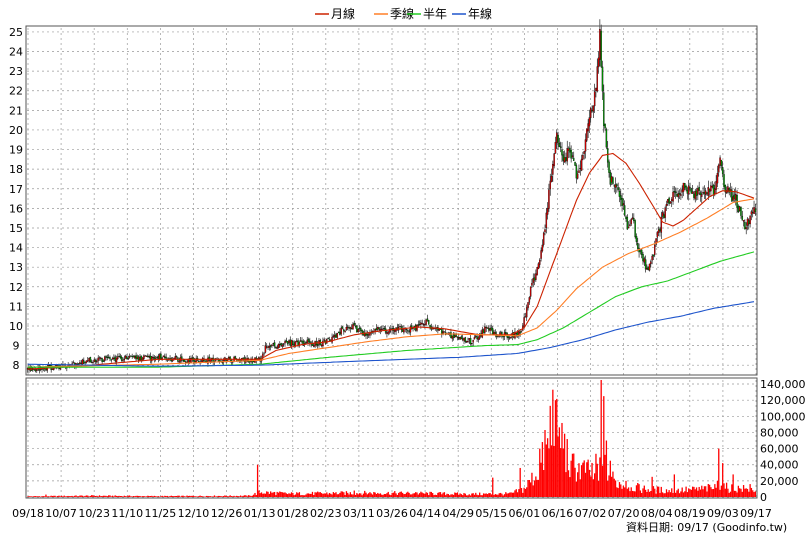 The width and height of the screenshot is (808, 540). Describe the element at coordinates (425, 513) in the screenshot. I see `date-tick-label: 04/14` at that location.